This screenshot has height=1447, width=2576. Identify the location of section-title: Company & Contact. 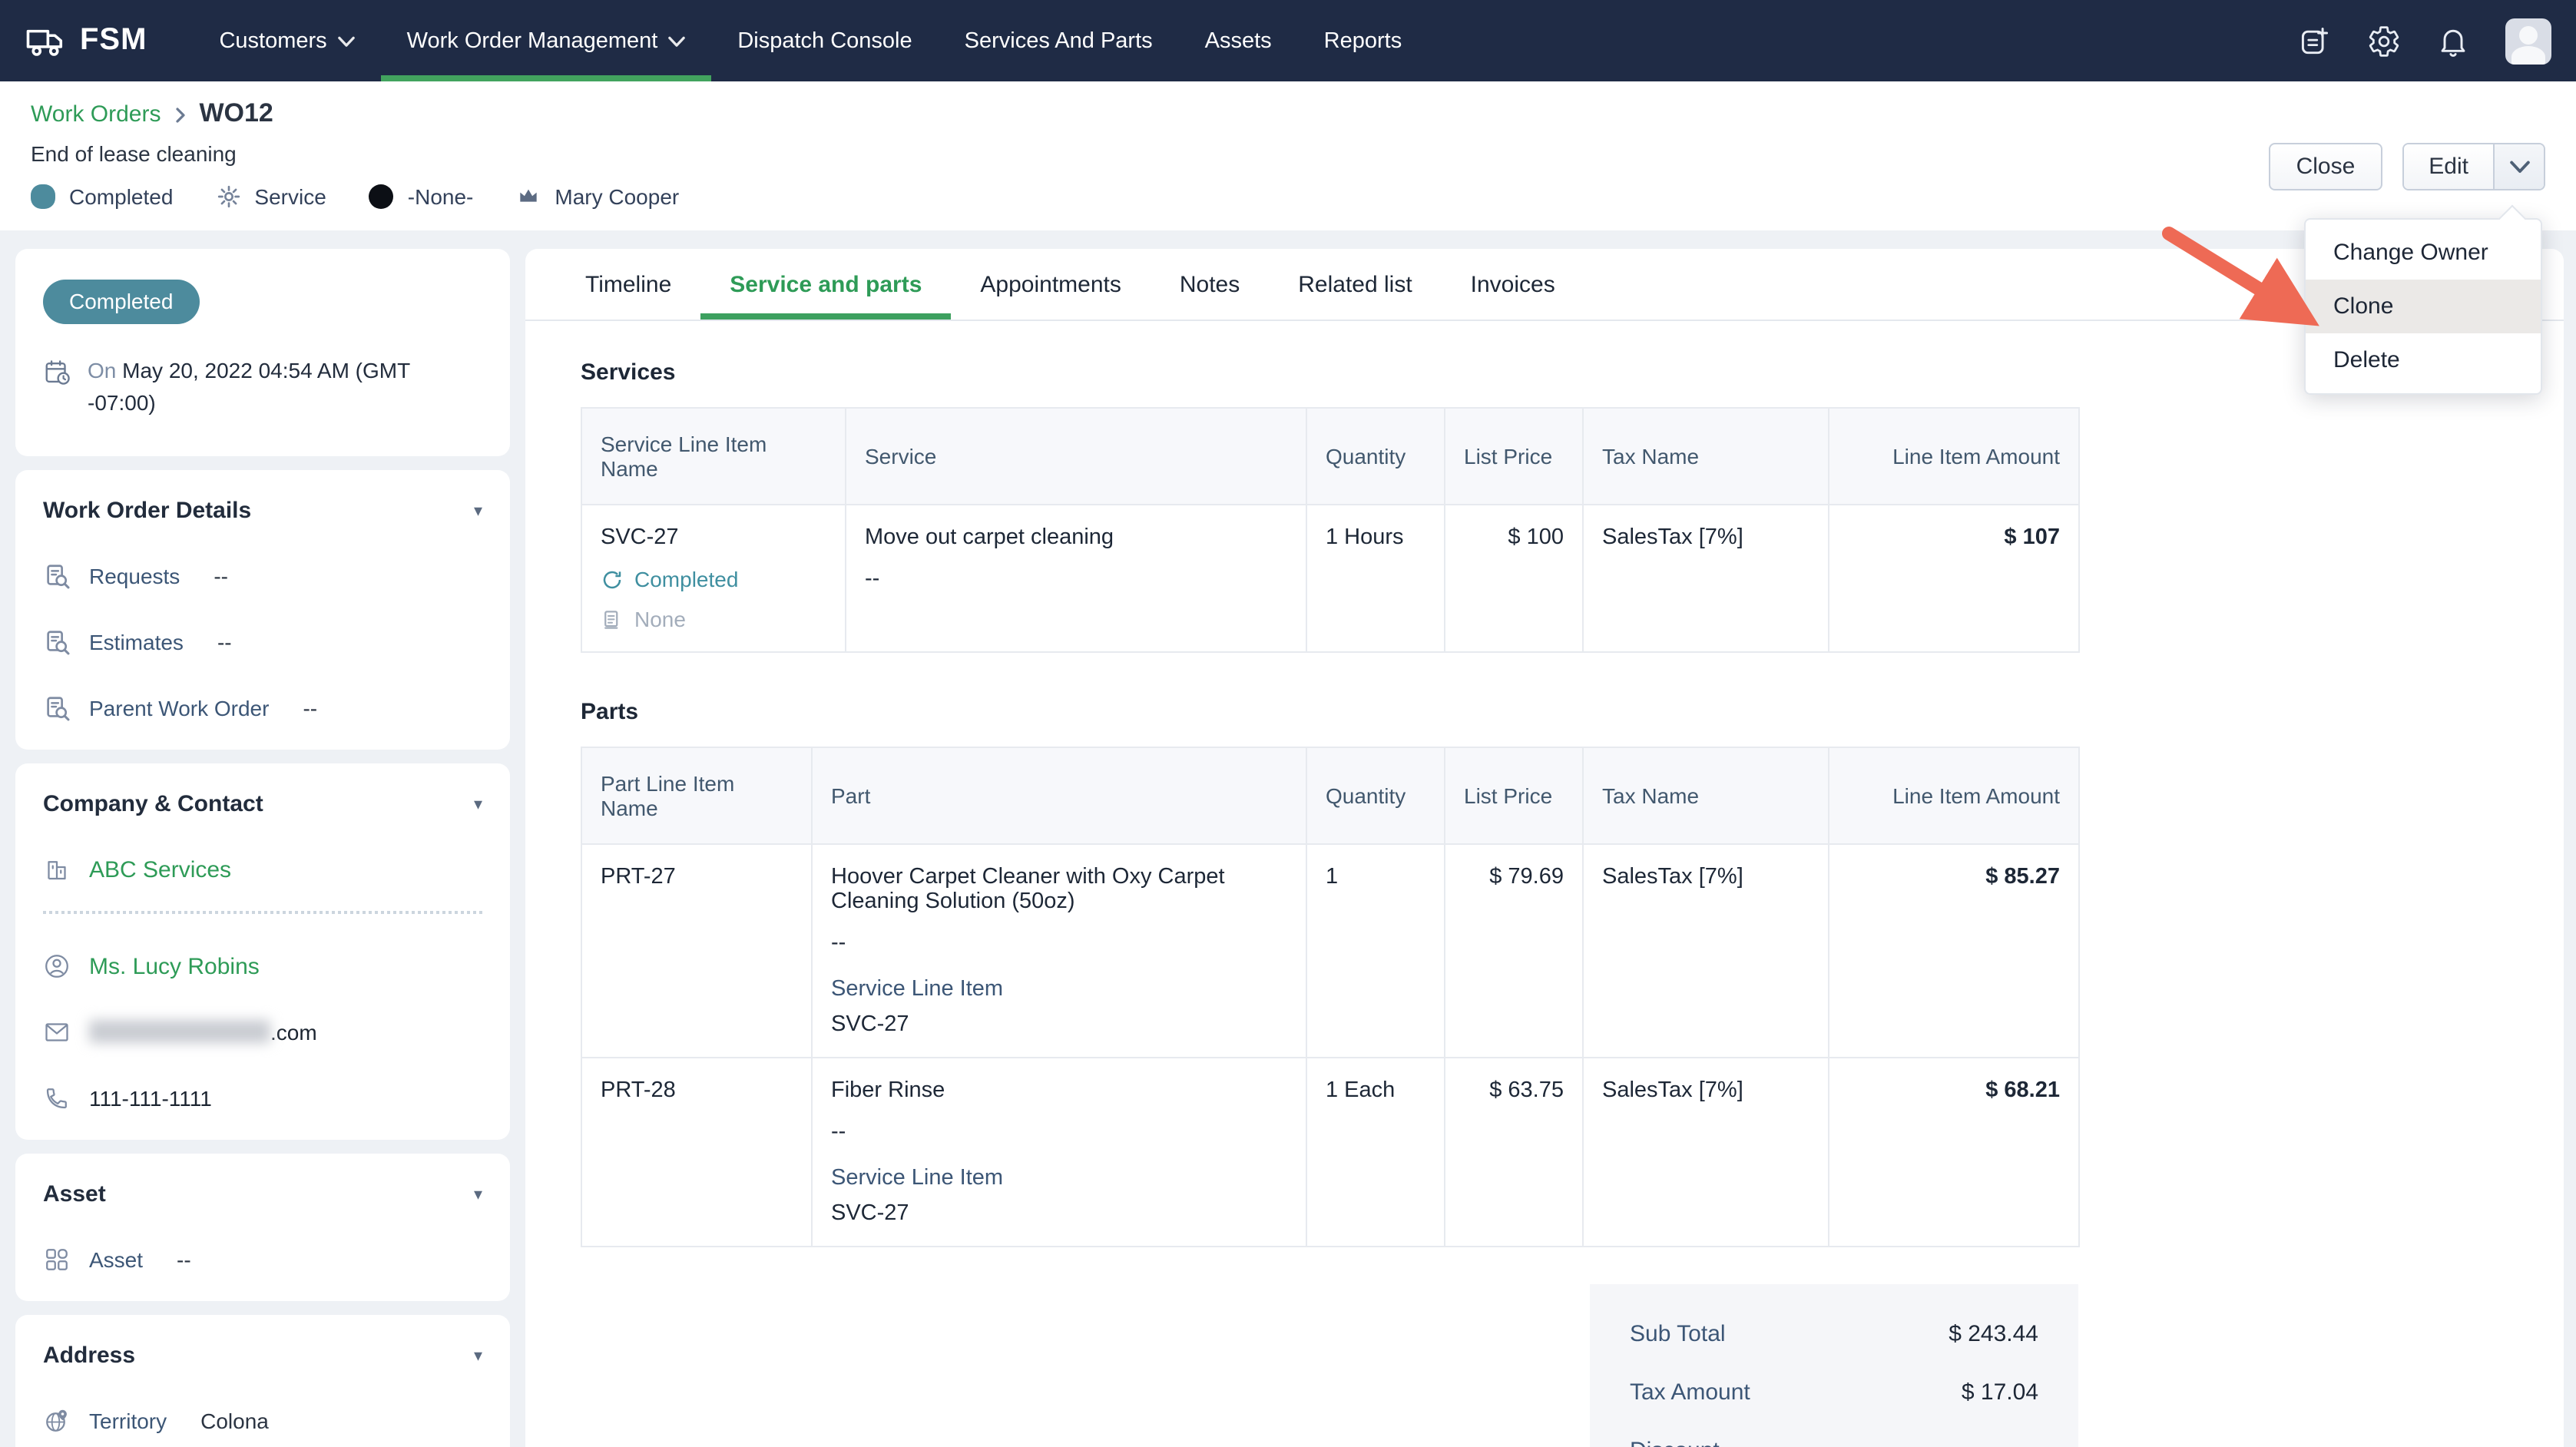
(153, 804).